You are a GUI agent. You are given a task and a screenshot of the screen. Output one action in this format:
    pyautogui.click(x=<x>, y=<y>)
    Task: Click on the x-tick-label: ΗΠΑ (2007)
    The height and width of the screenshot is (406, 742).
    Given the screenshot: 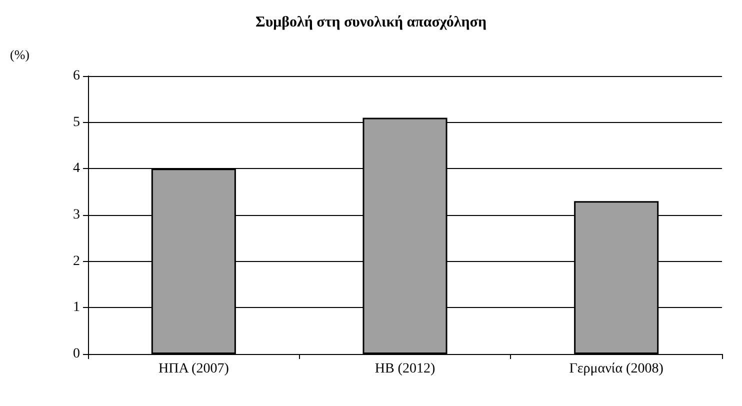 What is the action you would take?
    pyautogui.click(x=194, y=369)
    